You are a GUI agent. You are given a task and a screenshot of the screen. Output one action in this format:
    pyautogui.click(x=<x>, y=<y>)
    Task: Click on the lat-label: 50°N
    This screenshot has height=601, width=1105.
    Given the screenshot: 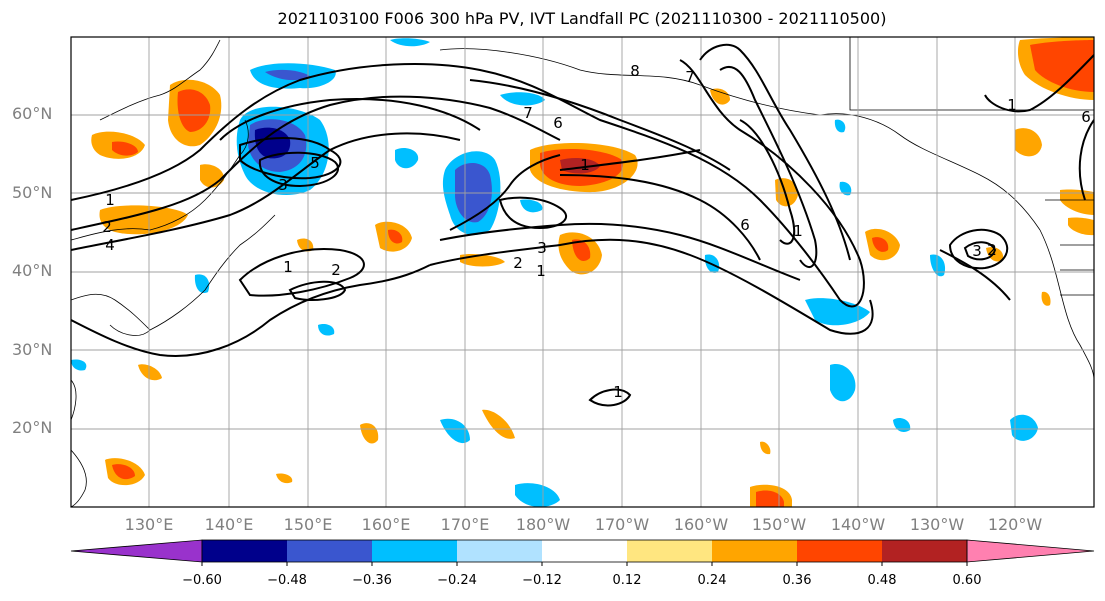 What is the action you would take?
    pyautogui.click(x=32, y=192)
    